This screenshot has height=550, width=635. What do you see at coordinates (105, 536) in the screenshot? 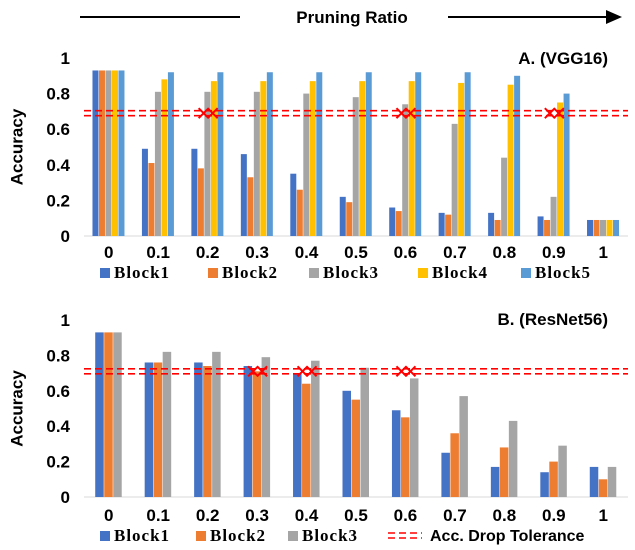
I see `legend-swatch-block1` at bounding box center [105, 536].